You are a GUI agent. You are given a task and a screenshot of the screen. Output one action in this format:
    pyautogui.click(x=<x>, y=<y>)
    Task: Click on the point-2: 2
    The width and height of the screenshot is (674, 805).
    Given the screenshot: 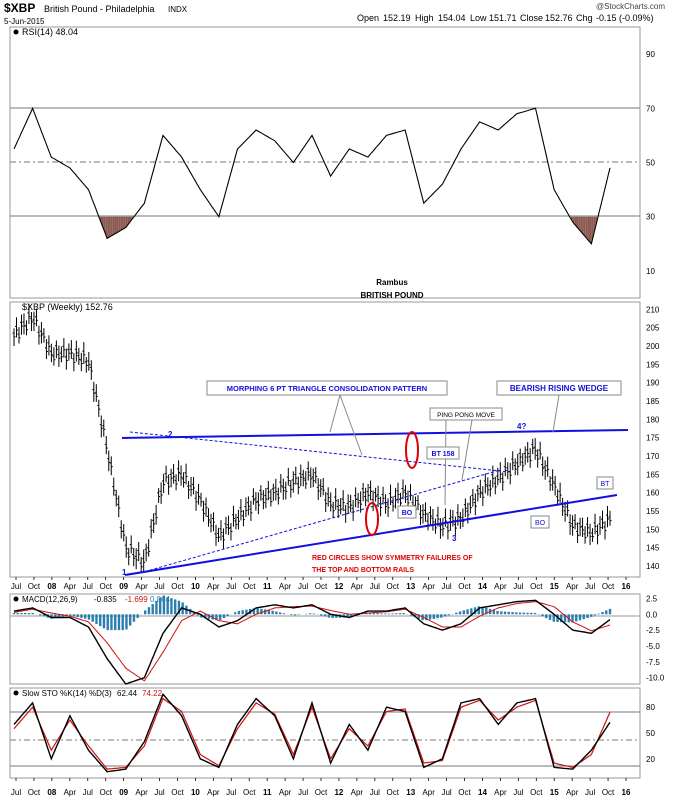 What is the action you would take?
    pyautogui.click(x=170, y=434)
    